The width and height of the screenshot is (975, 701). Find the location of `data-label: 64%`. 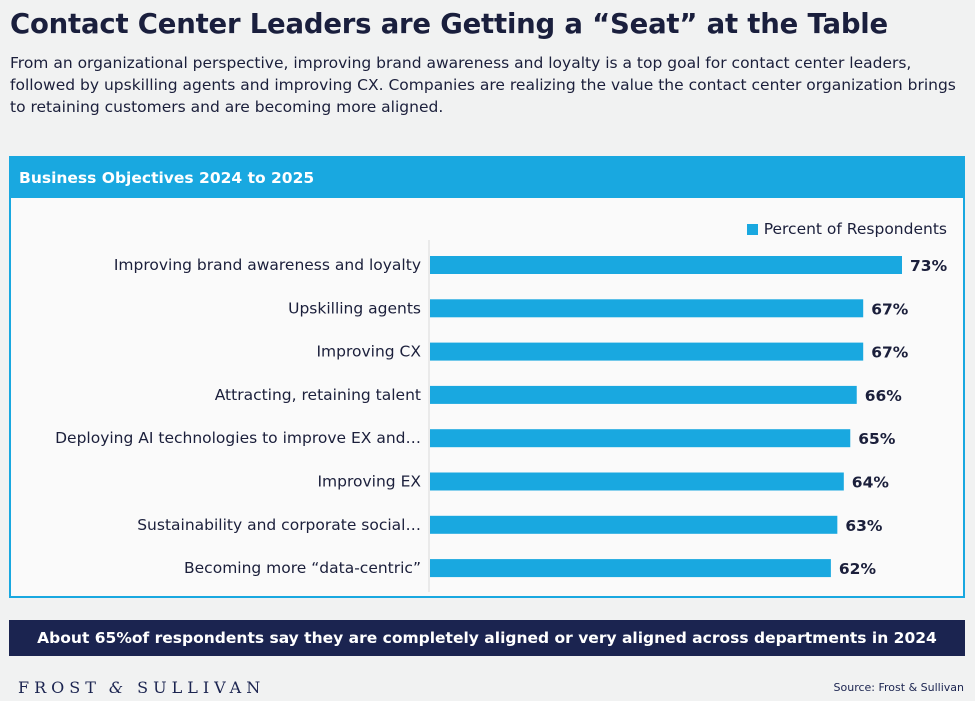

data-label: 64% is located at coordinates (871, 483).